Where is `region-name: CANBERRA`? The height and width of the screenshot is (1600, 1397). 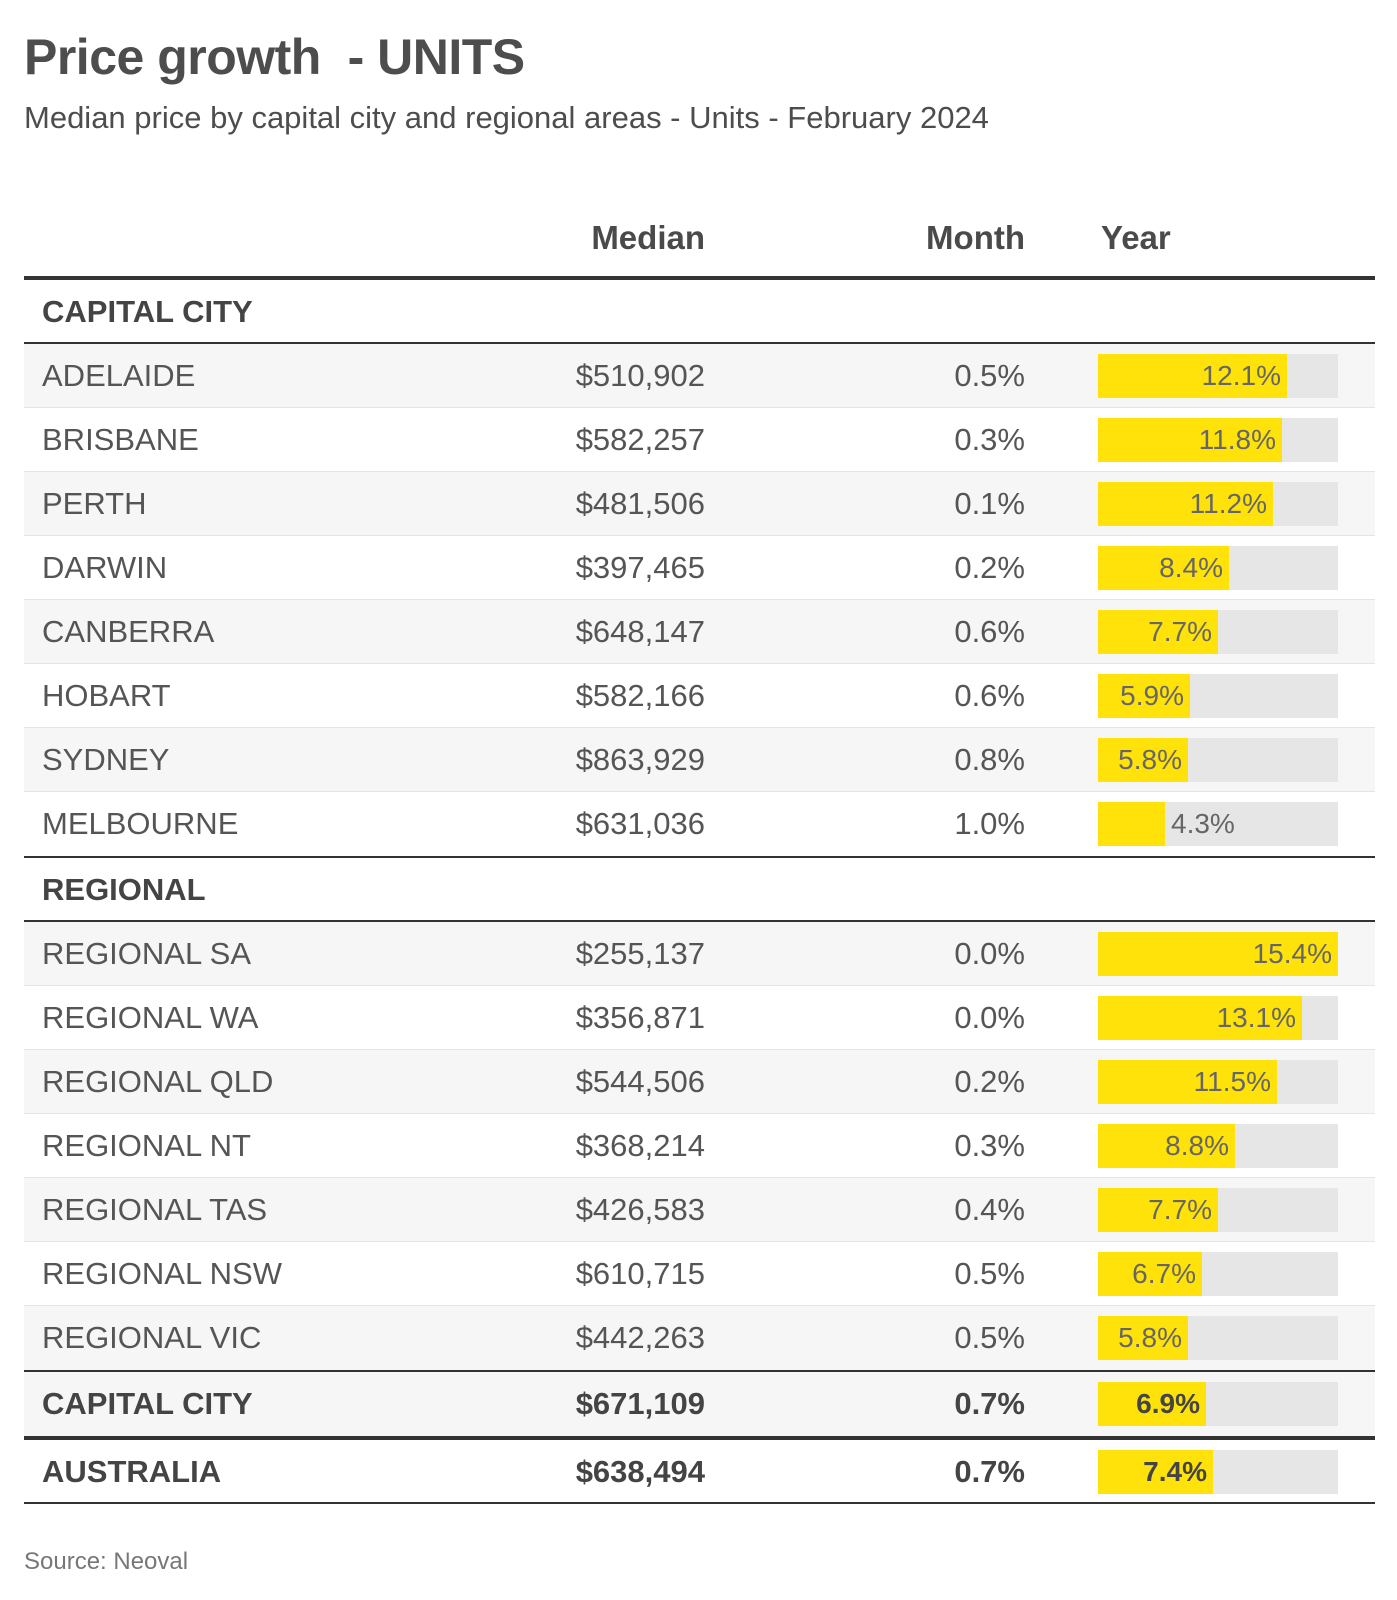
region-name: CANBERRA is located at coordinates (128, 631).